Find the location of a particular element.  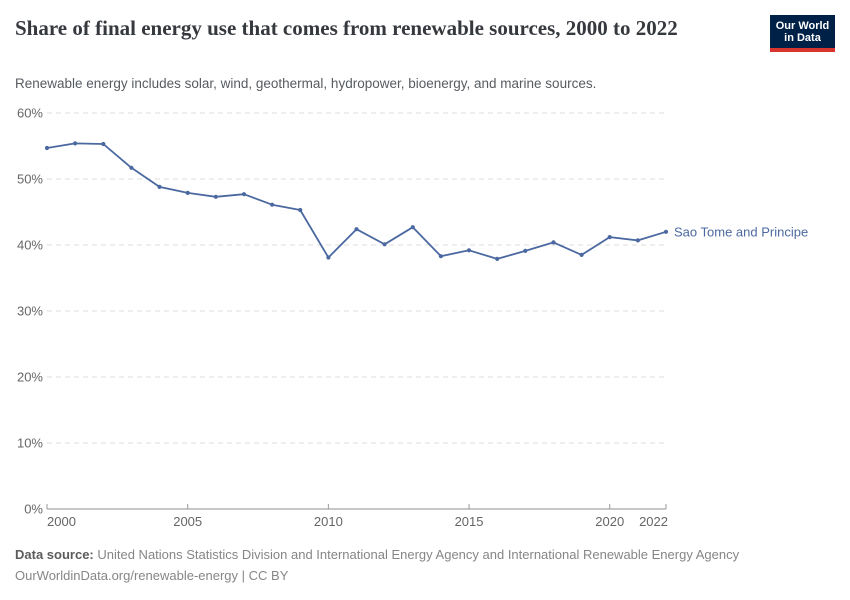

x-axis-tick-label: 2010 is located at coordinates (328, 521).